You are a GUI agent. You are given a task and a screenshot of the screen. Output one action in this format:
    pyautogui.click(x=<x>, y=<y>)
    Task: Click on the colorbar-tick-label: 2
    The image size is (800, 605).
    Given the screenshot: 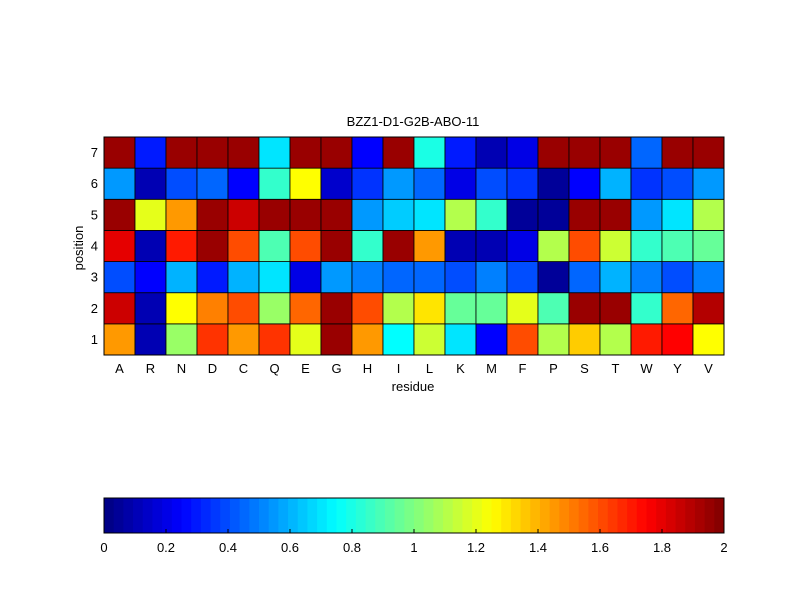 What is the action you would take?
    pyautogui.click(x=723, y=547)
    